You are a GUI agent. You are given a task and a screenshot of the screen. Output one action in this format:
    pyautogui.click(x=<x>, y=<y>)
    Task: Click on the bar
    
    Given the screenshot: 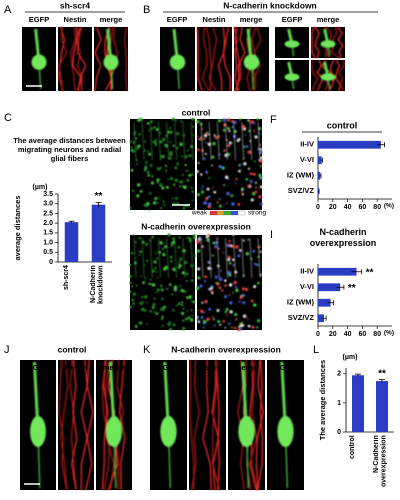 What is the action you would take?
    pyautogui.click(x=358, y=403)
    